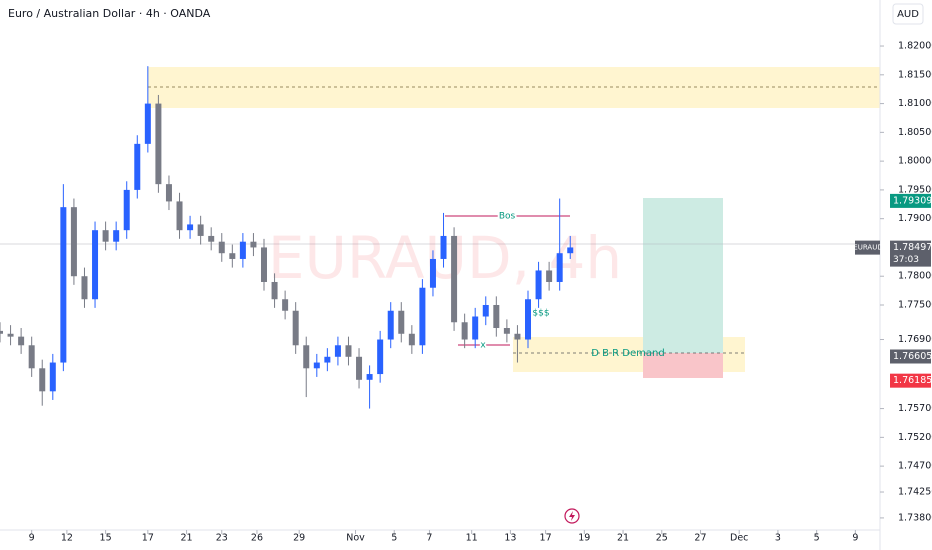  What do you see at coordinates (584, 538) in the screenshot?
I see `x-tick-label: 19` at bounding box center [584, 538].